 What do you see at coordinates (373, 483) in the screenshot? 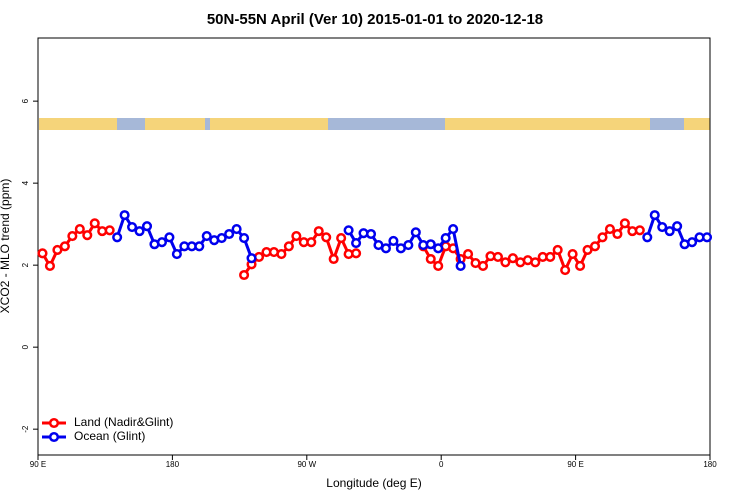
I see `x-axis-label: Longitude (deg E)` at bounding box center [373, 483].